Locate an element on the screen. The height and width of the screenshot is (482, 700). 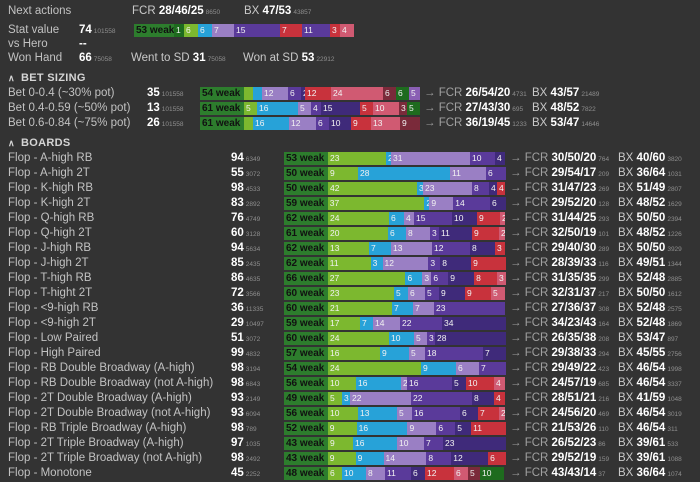
distribution-bar: 56 weak 10 13 5 16 6 7 2 is located at coordinates (395, 413).